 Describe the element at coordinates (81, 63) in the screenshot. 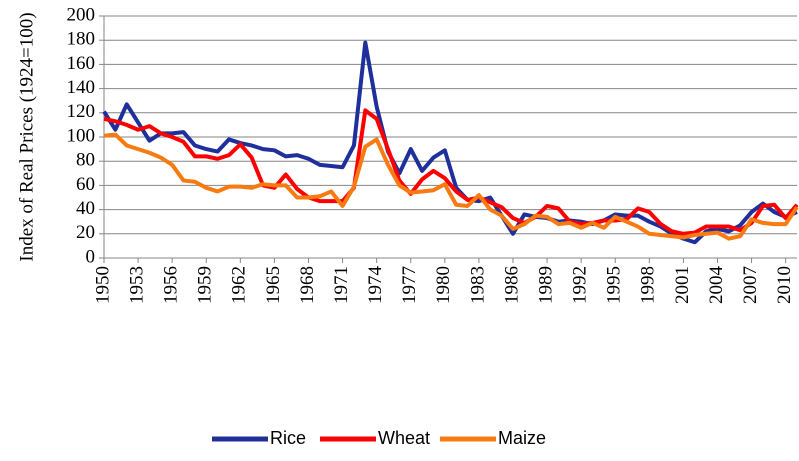

I see `y-tick-label: 160` at that location.